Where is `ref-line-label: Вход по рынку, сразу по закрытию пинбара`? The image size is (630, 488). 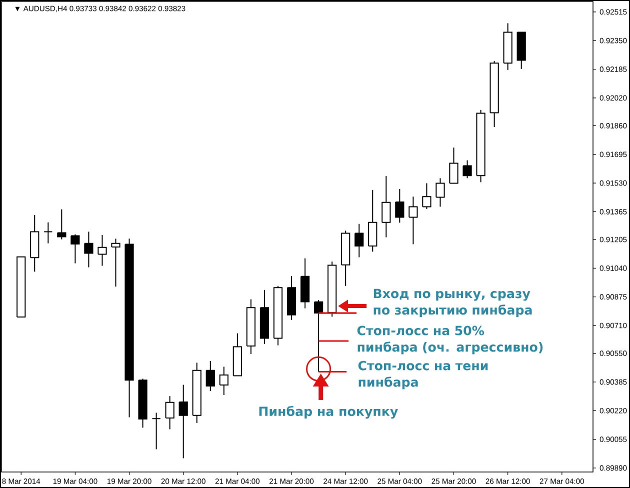
ref-line-label: Вход по рынку, сразу по закрытию пинбара is located at coordinates (453, 303).